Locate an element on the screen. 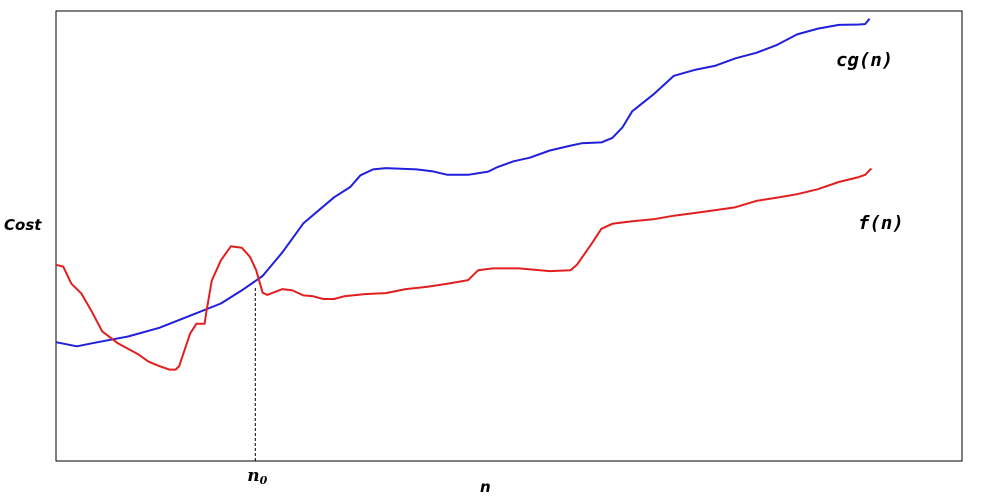  n0-marker-main: n is located at coordinates (253, 476).